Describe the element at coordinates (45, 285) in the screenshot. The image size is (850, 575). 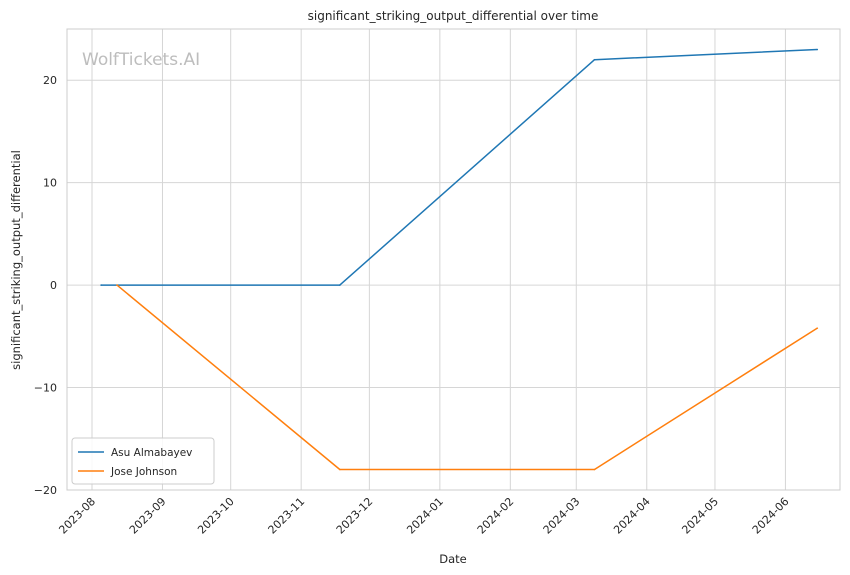
I see `y-axis-ticks: −20 −10 0 10 20` at that location.